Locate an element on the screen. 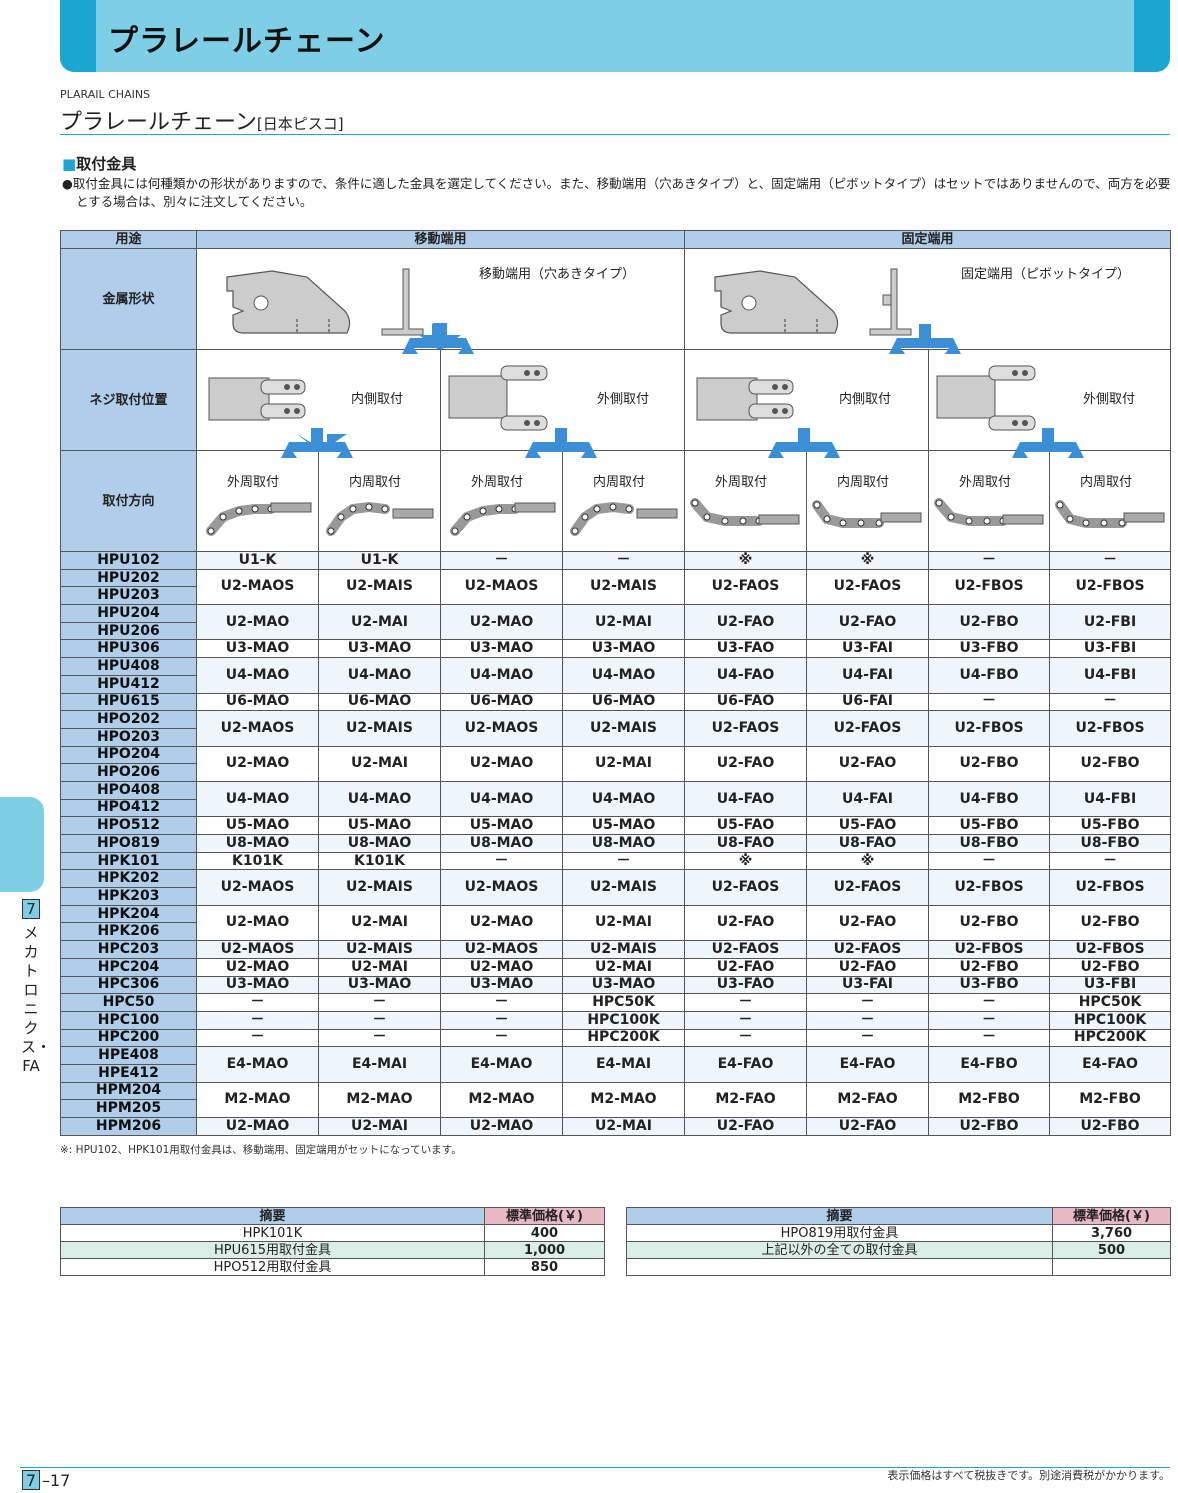 Image resolution: width=1178 pixels, height=1493 pixels. bracket-code-cell: E4-MAI is located at coordinates (623, 1064).